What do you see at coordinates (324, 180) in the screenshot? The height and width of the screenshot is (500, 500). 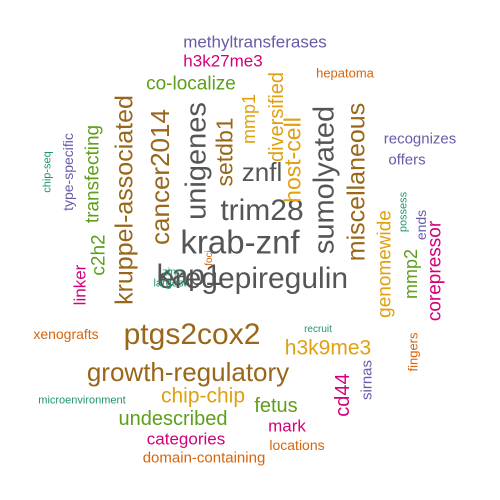 I see `word-sumolyated: sumolyated` at bounding box center [324, 180].